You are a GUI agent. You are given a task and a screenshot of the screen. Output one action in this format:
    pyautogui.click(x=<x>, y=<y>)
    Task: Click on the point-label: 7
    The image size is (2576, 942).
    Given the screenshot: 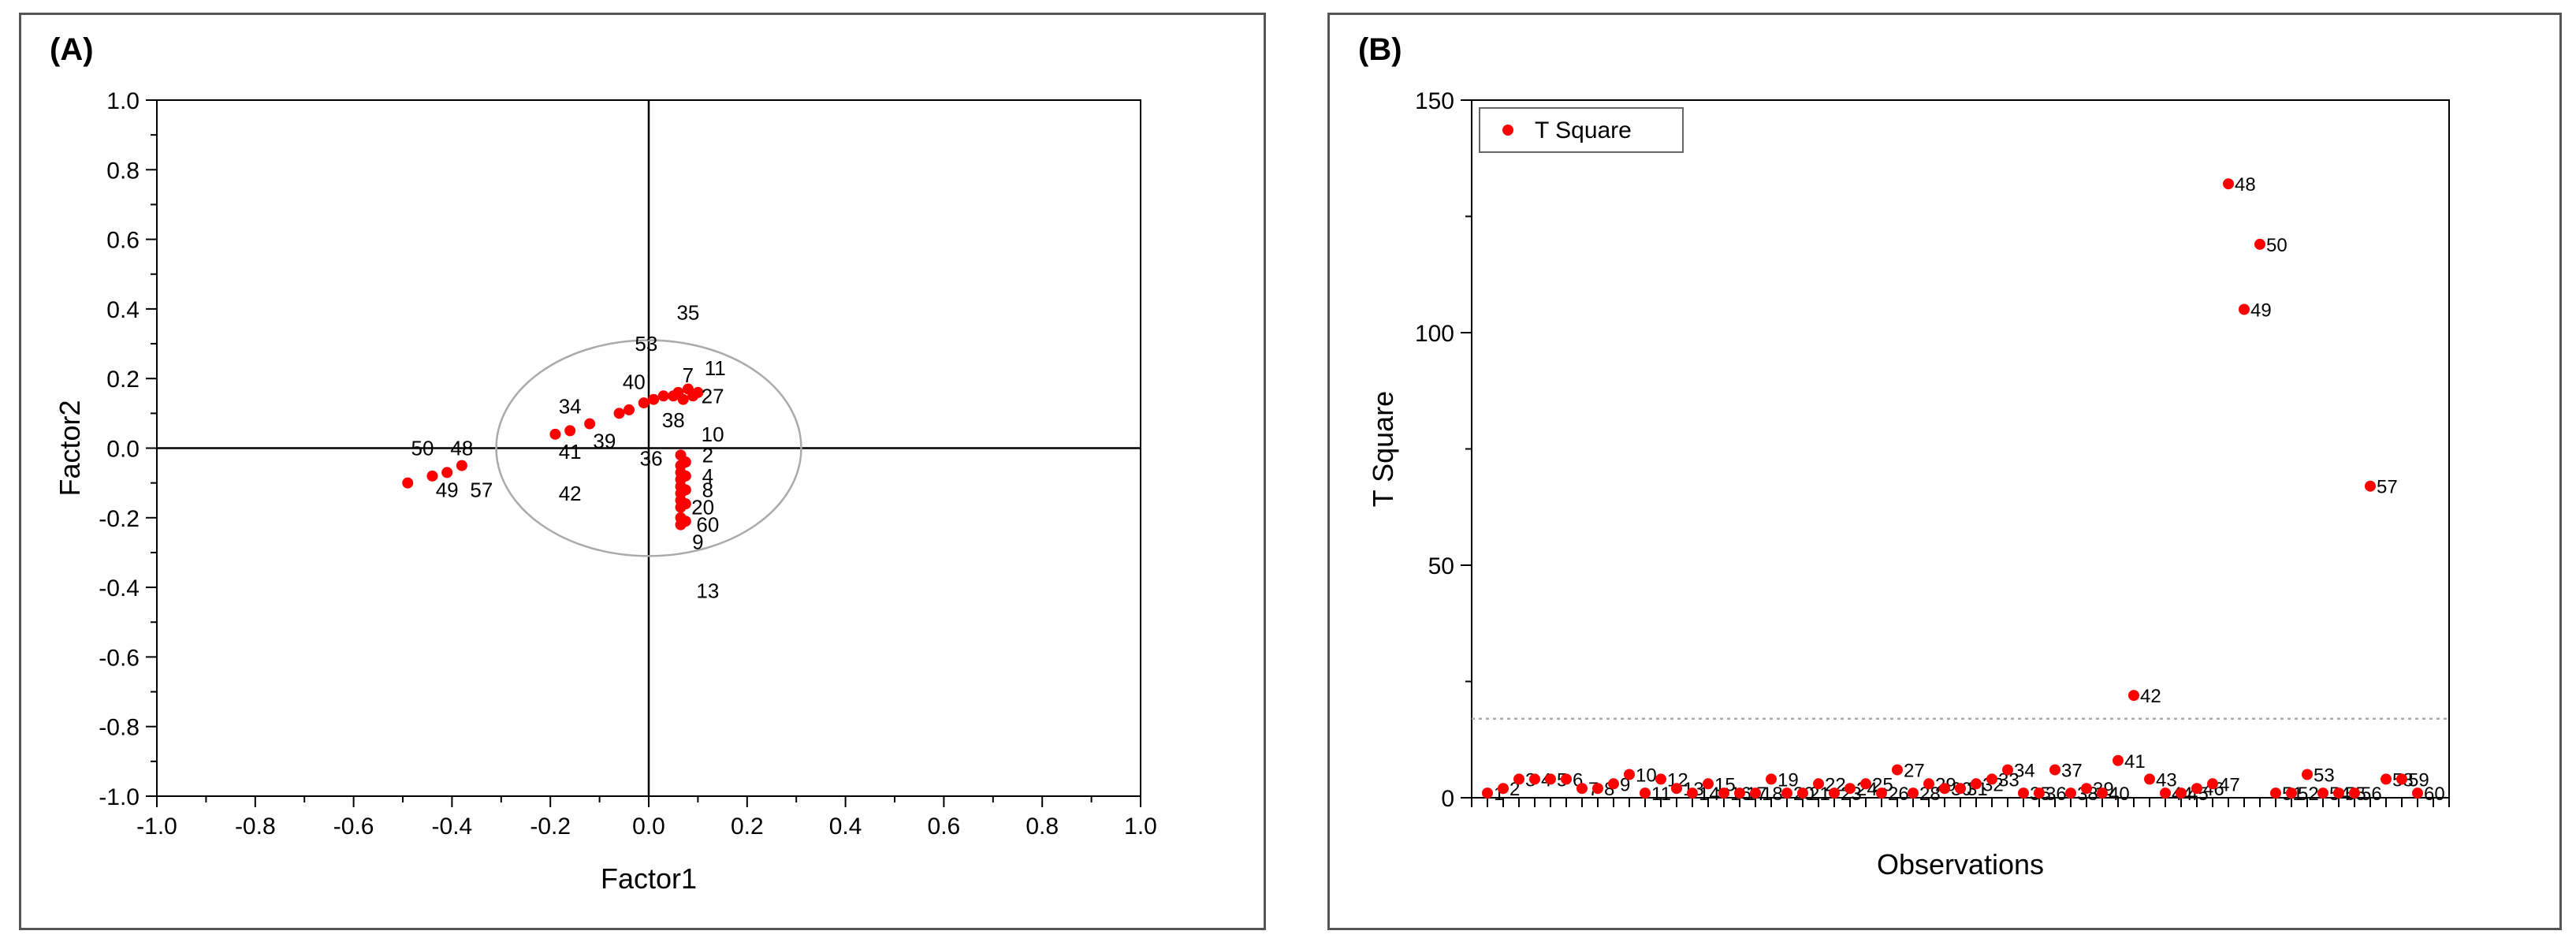 What is the action you would take?
    pyautogui.click(x=688, y=375)
    